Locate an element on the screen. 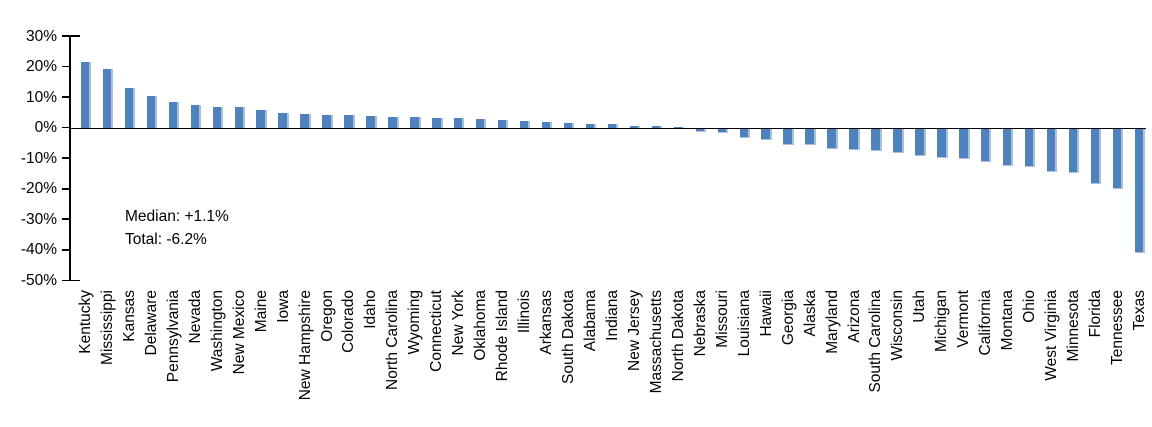 The height and width of the screenshot is (427, 1152). x-axis-label: South Carolina is located at coordinates (876, 341).